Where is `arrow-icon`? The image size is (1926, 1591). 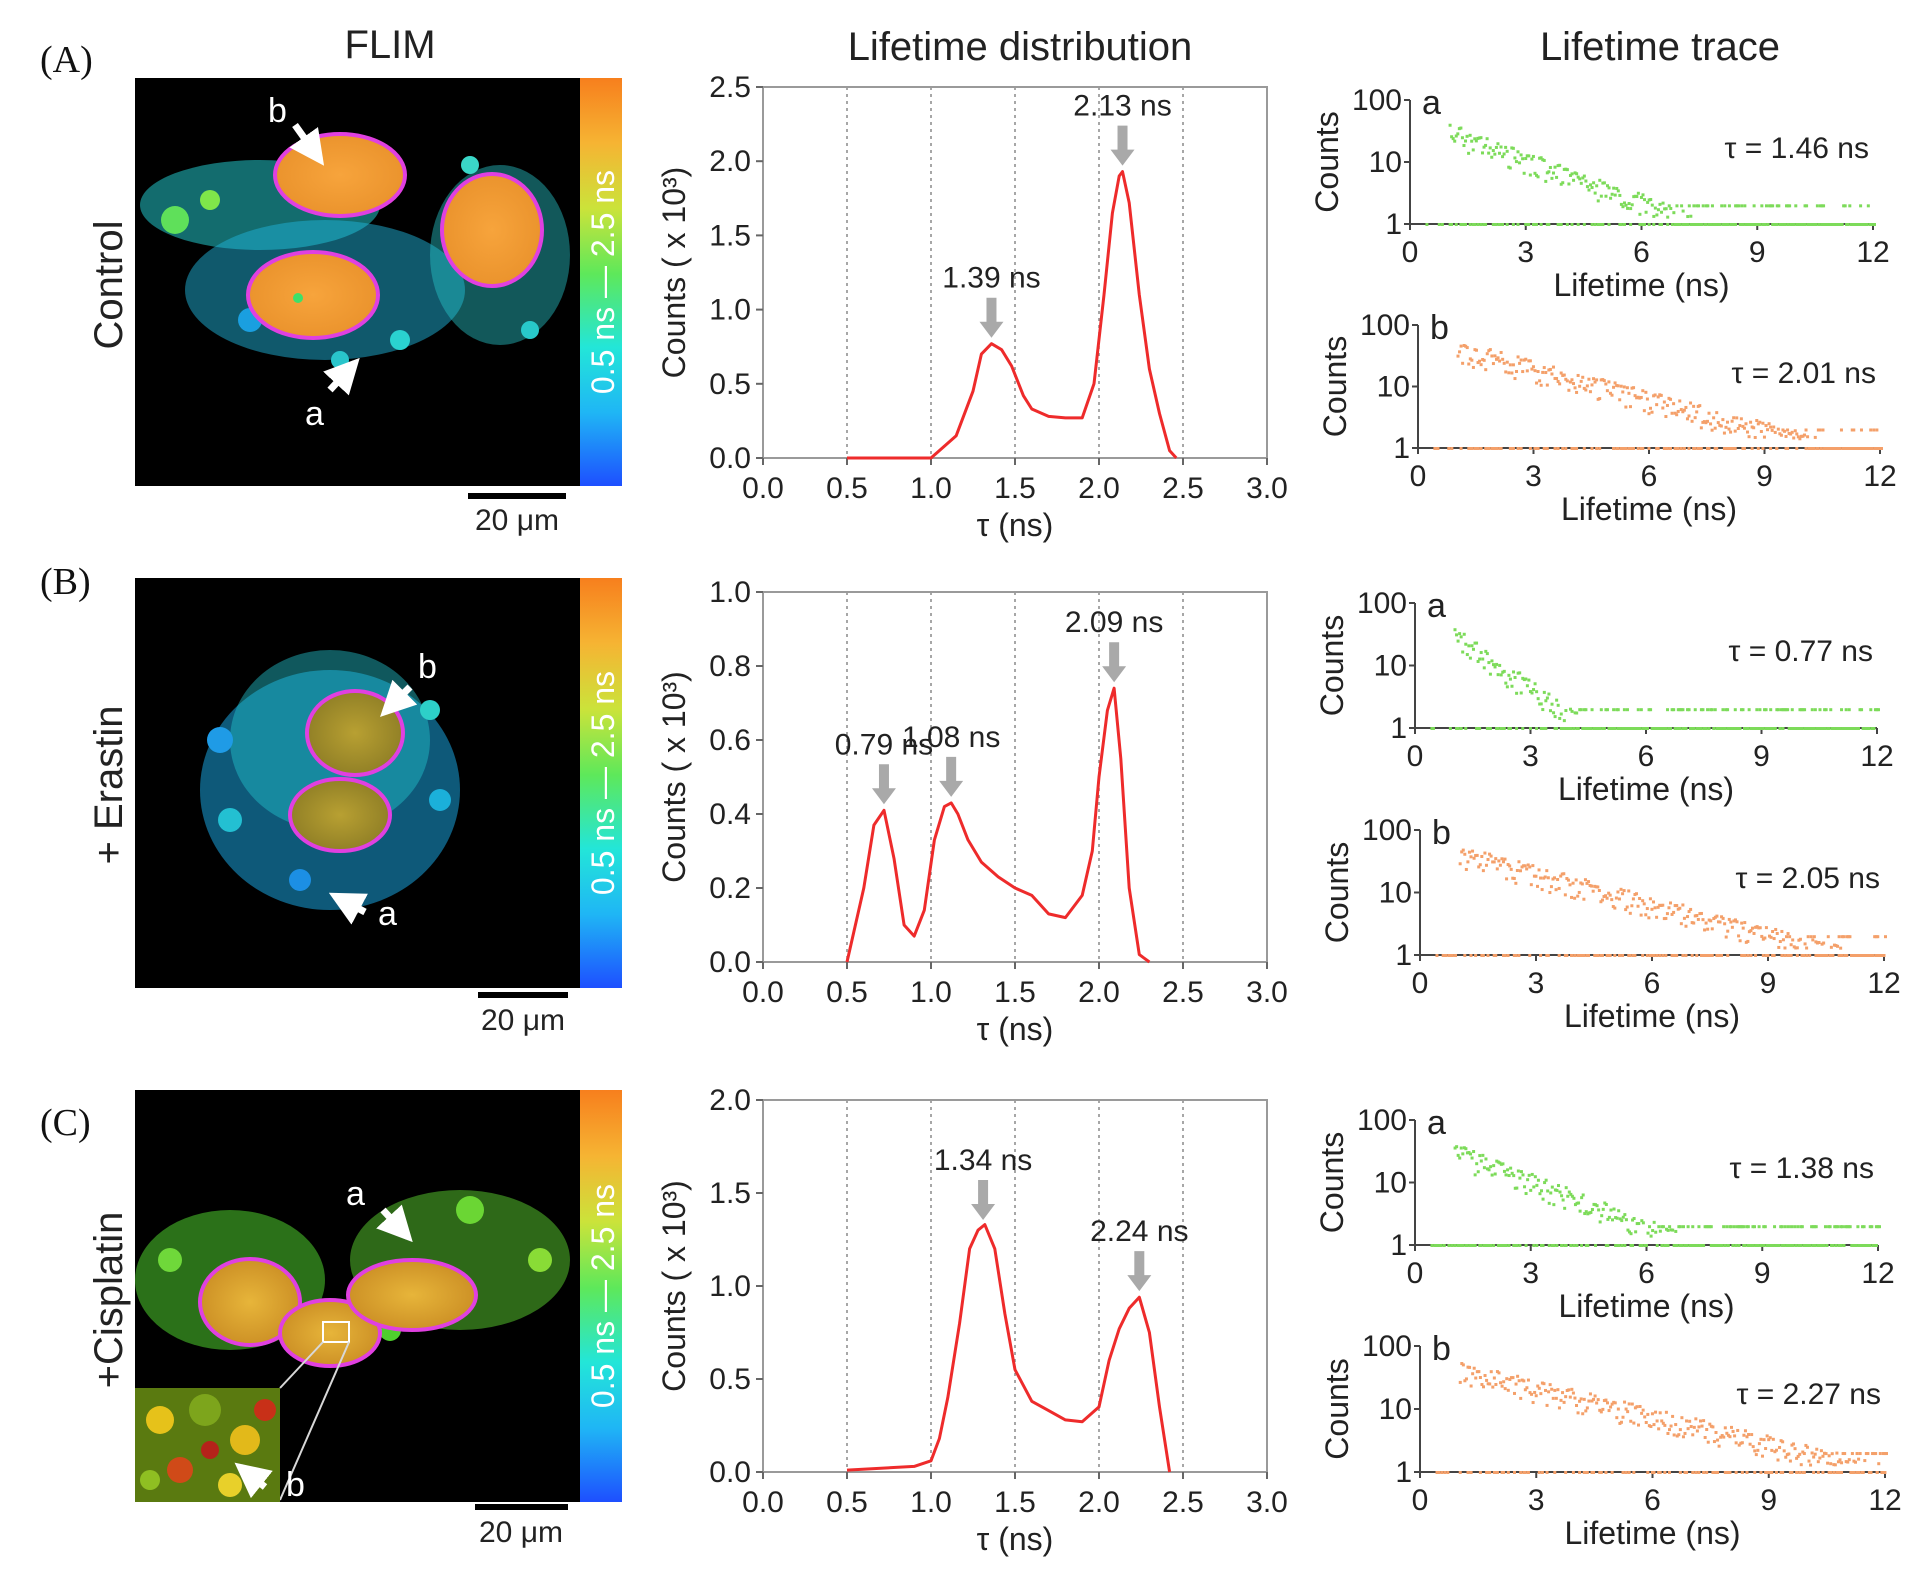 arrow-icon is located at coordinates (394, 1223).